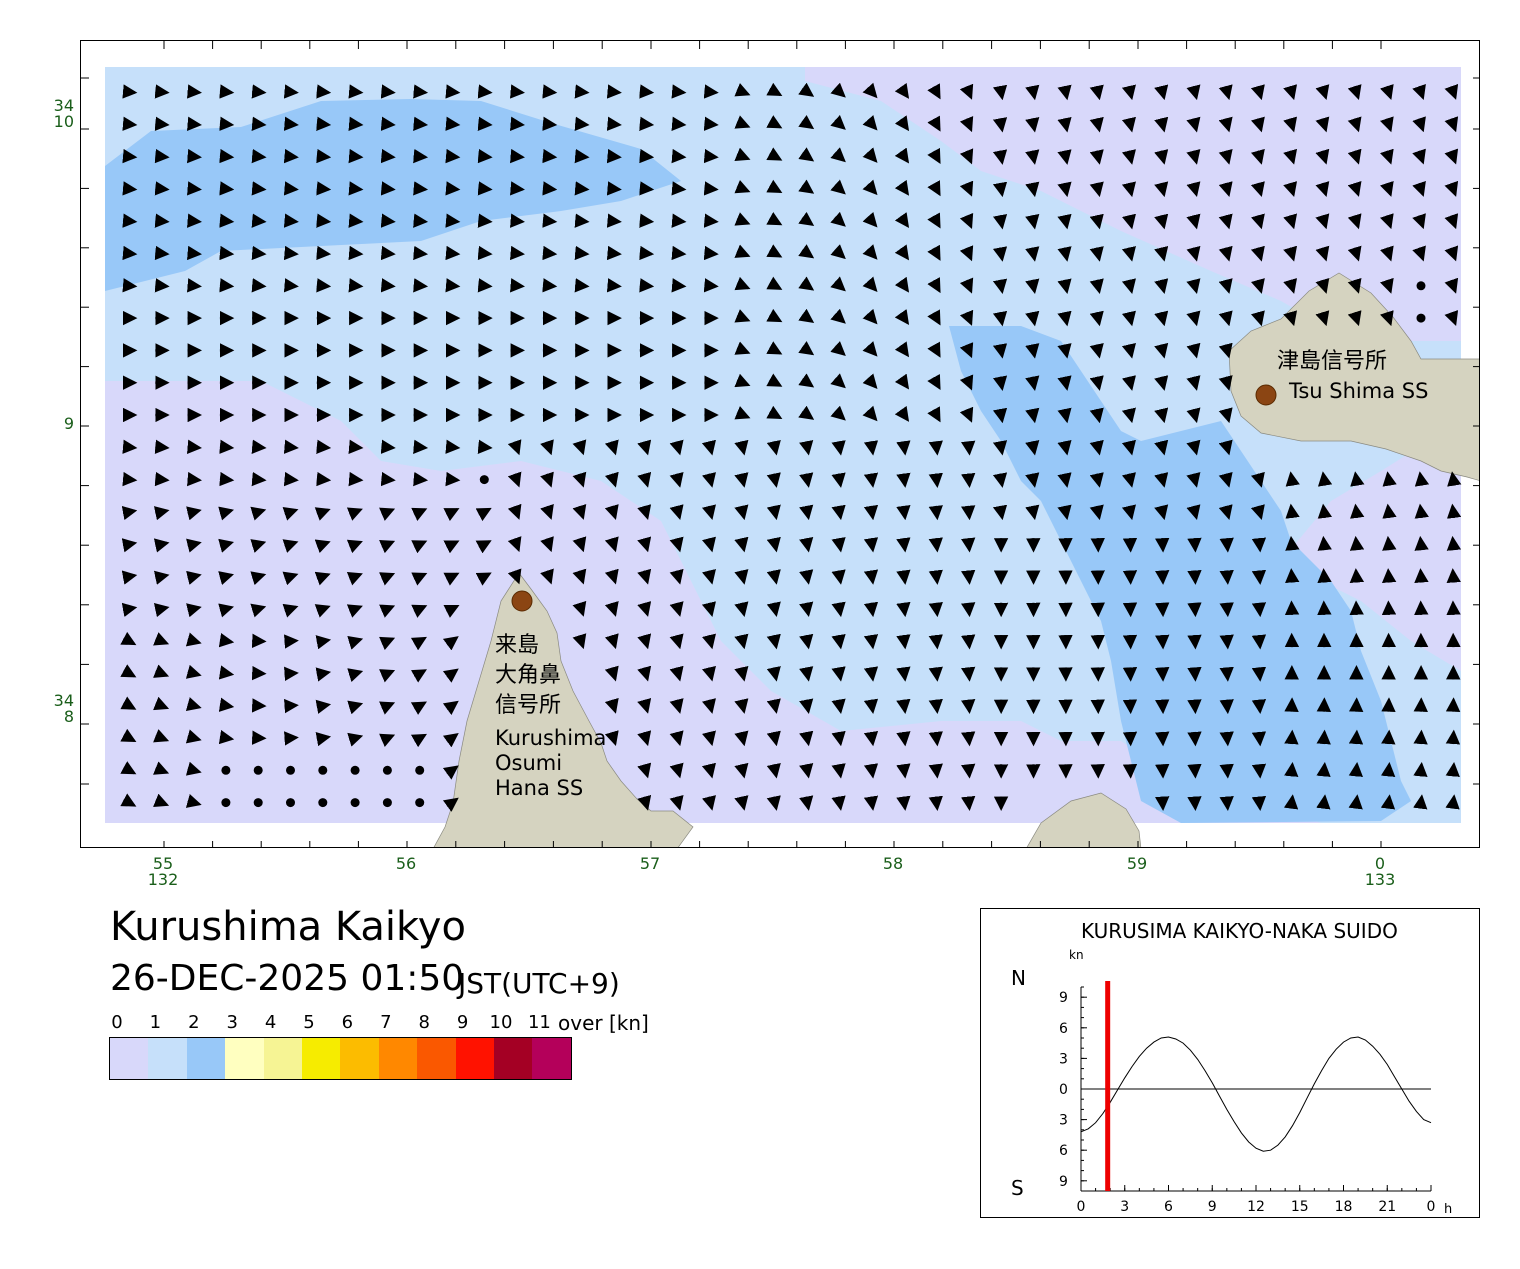  I want to click on x-tick-label: 21, so click(1387, 1207).